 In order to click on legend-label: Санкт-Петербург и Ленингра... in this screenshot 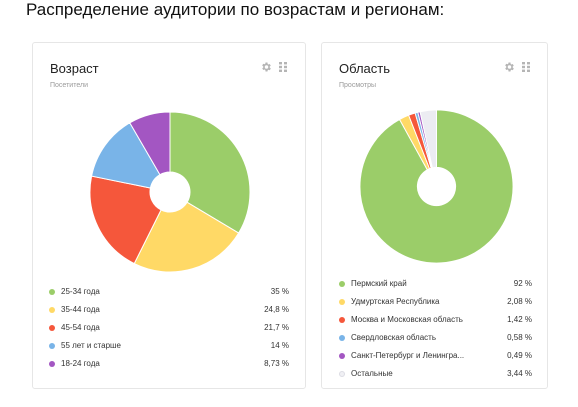, I will do `click(408, 355)`.